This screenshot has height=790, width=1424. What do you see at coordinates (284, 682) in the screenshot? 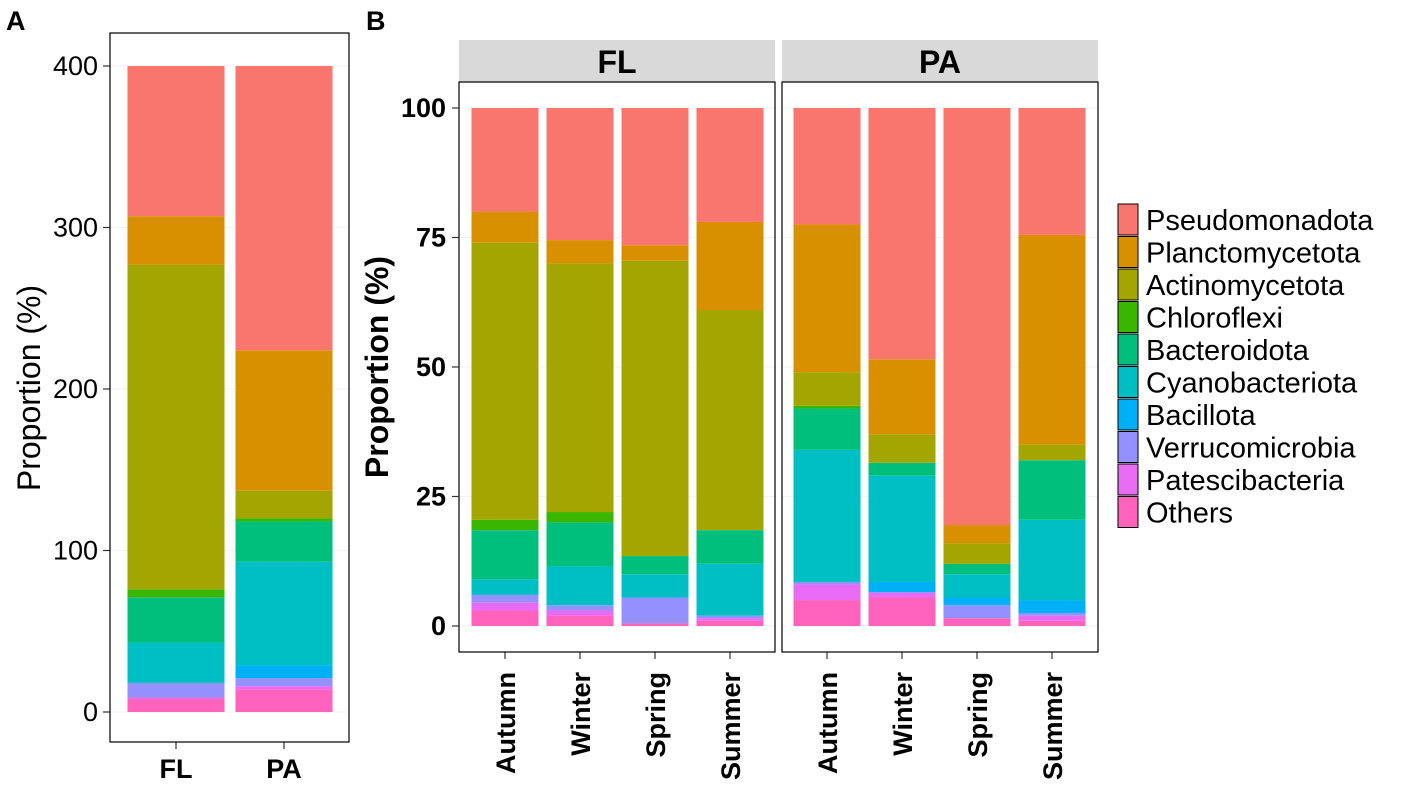
I see `panel-a-bar-pa-verrucomicrobia` at bounding box center [284, 682].